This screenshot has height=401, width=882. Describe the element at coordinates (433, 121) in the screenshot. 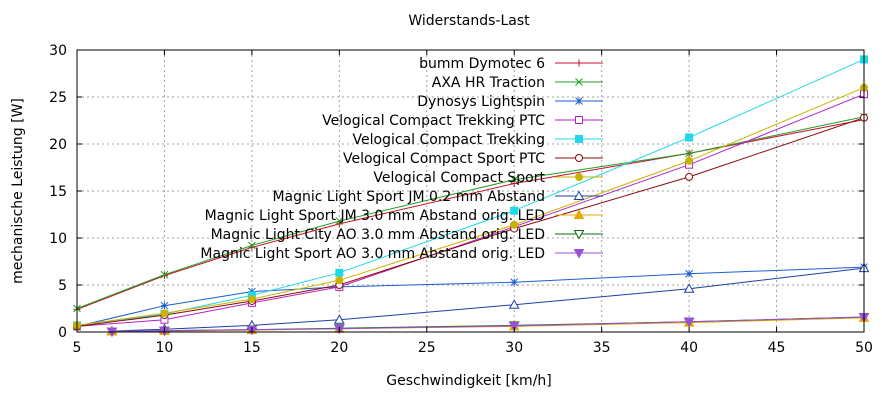

I see `legend-label: Velogical Compact Trekking PTC` at that location.